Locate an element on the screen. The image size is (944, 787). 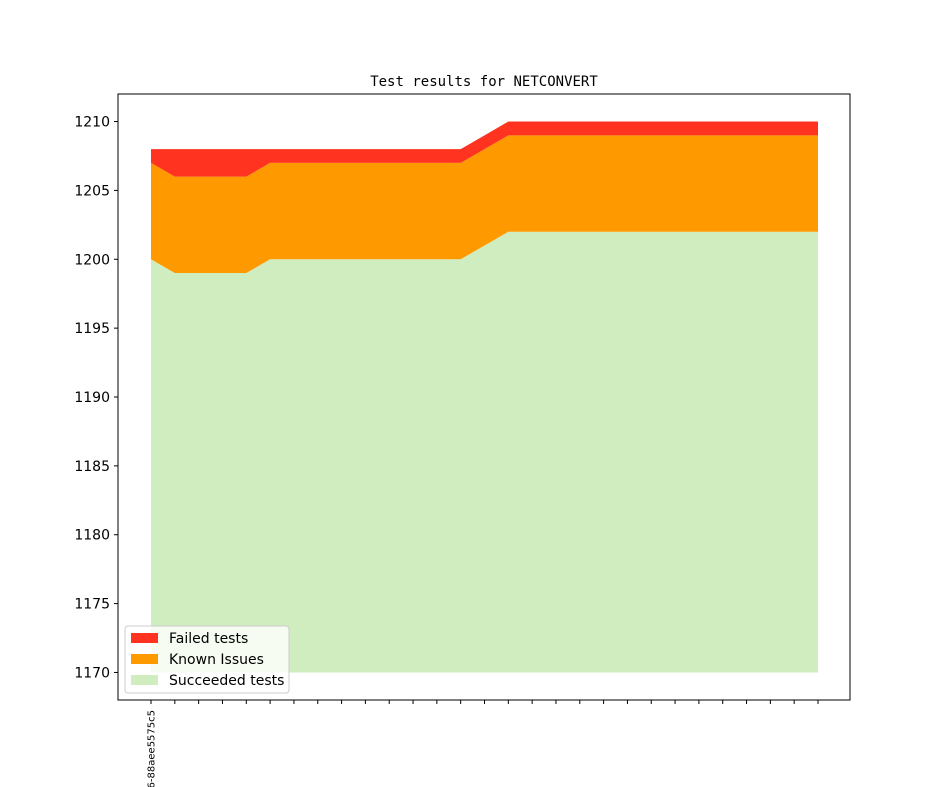
legend-frame is located at coordinates (207, 659).